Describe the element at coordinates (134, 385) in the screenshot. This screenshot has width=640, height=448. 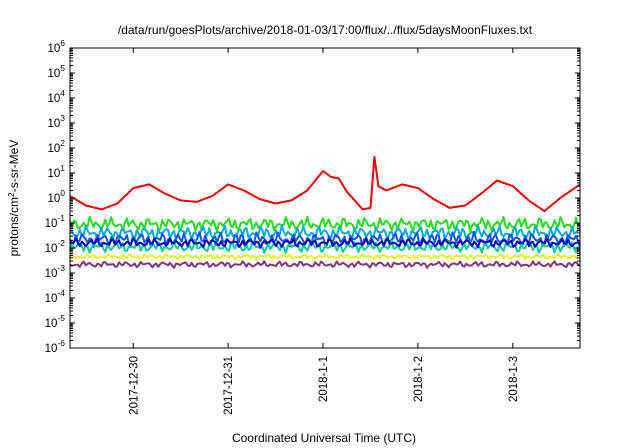
I see `x-tick-label: 2017-12-30` at that location.